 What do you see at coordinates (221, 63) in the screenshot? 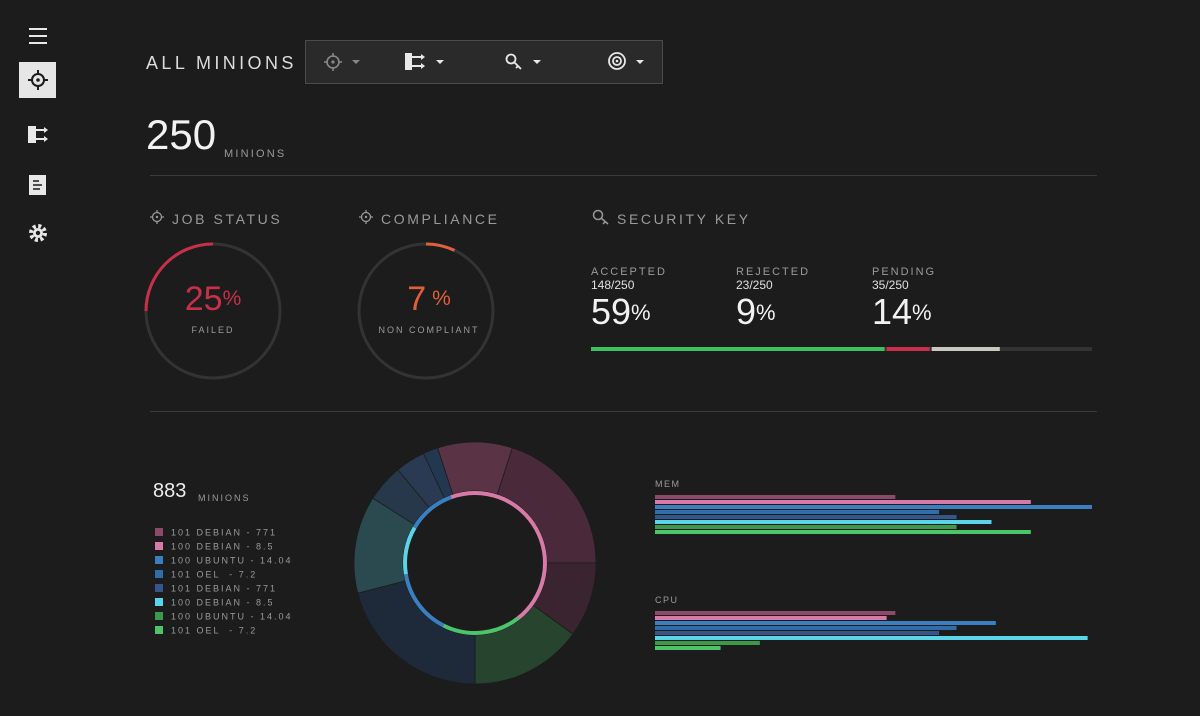
I see `page-title: ALL MINIONS` at bounding box center [221, 63].